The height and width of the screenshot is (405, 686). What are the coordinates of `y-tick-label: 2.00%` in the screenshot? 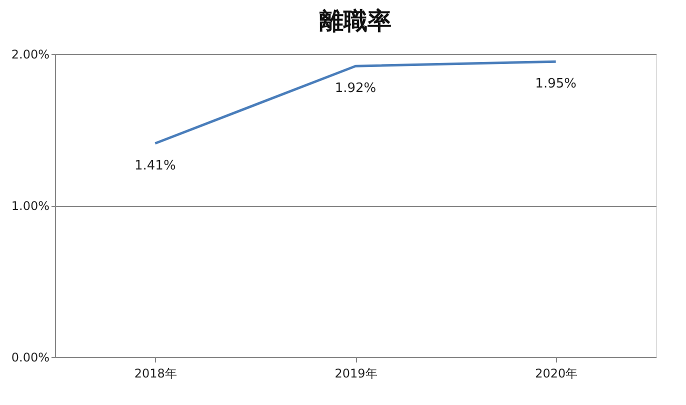 It's located at (30, 55).